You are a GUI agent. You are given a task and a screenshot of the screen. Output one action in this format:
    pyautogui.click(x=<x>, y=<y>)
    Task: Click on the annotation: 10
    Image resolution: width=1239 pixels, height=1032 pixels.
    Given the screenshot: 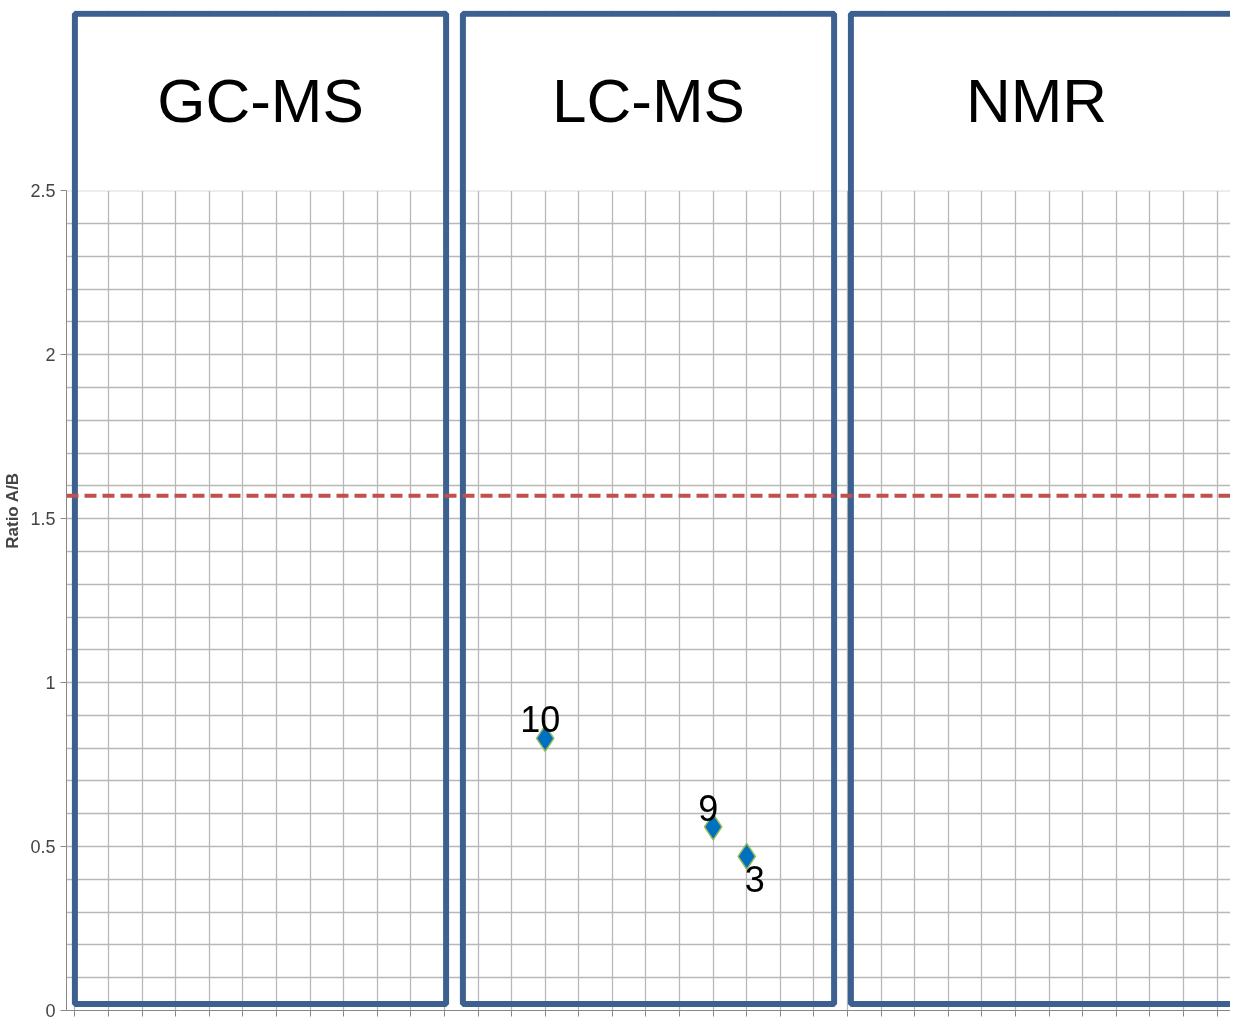 What is the action you would take?
    pyautogui.click(x=540, y=720)
    